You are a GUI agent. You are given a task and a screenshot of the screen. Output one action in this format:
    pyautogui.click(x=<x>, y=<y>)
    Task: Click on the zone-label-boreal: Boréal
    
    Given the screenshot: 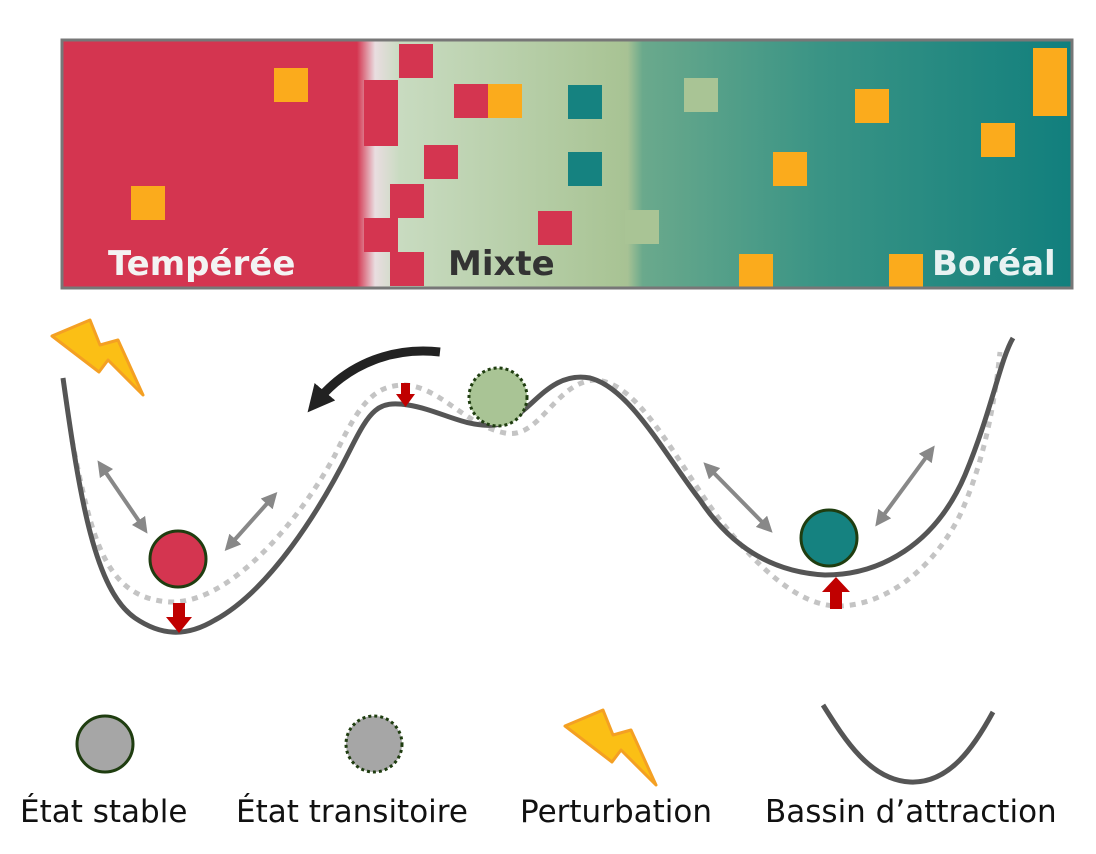 What is the action you would take?
    pyautogui.click(x=994, y=264)
    